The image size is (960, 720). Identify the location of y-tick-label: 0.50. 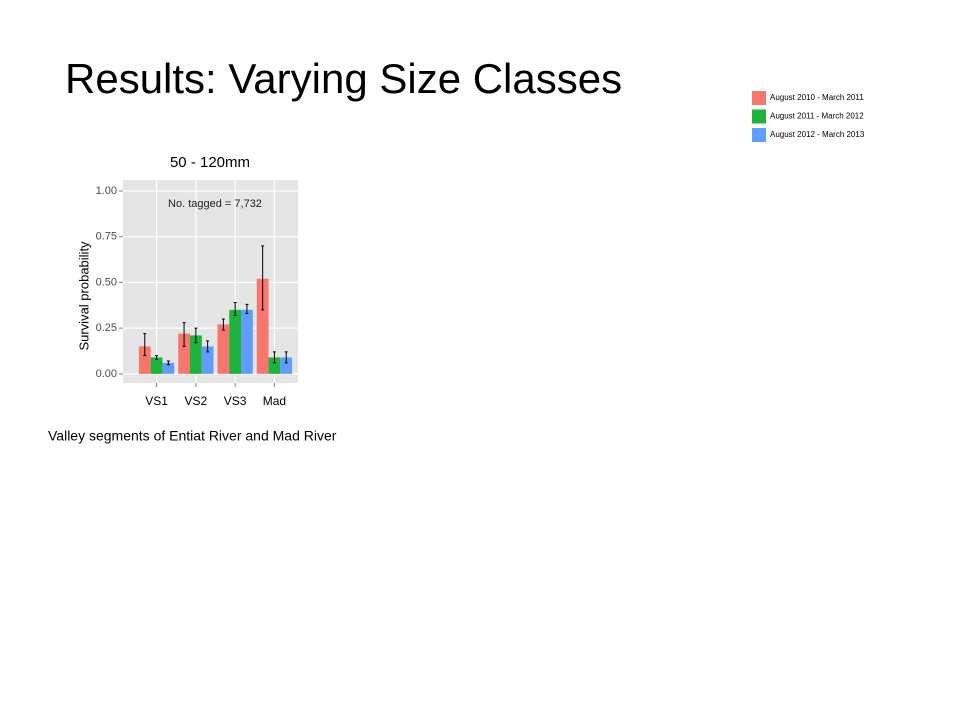
(106, 282).